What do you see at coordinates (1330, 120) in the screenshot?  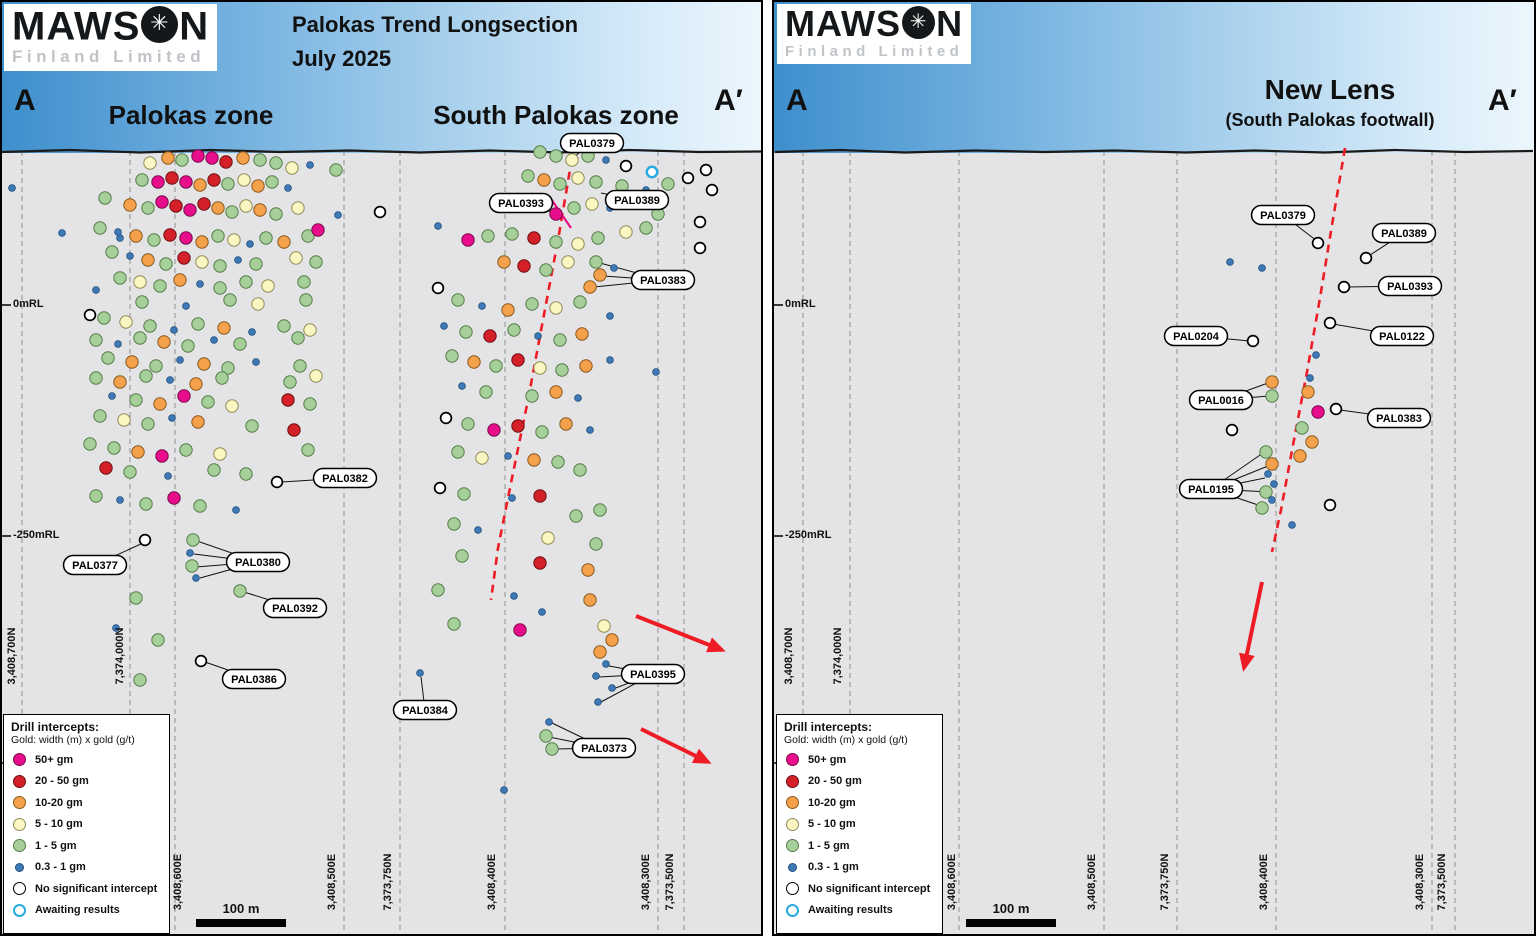 I see `zone-subtitle-new-lens: (South Palokas footwall)` at bounding box center [1330, 120].